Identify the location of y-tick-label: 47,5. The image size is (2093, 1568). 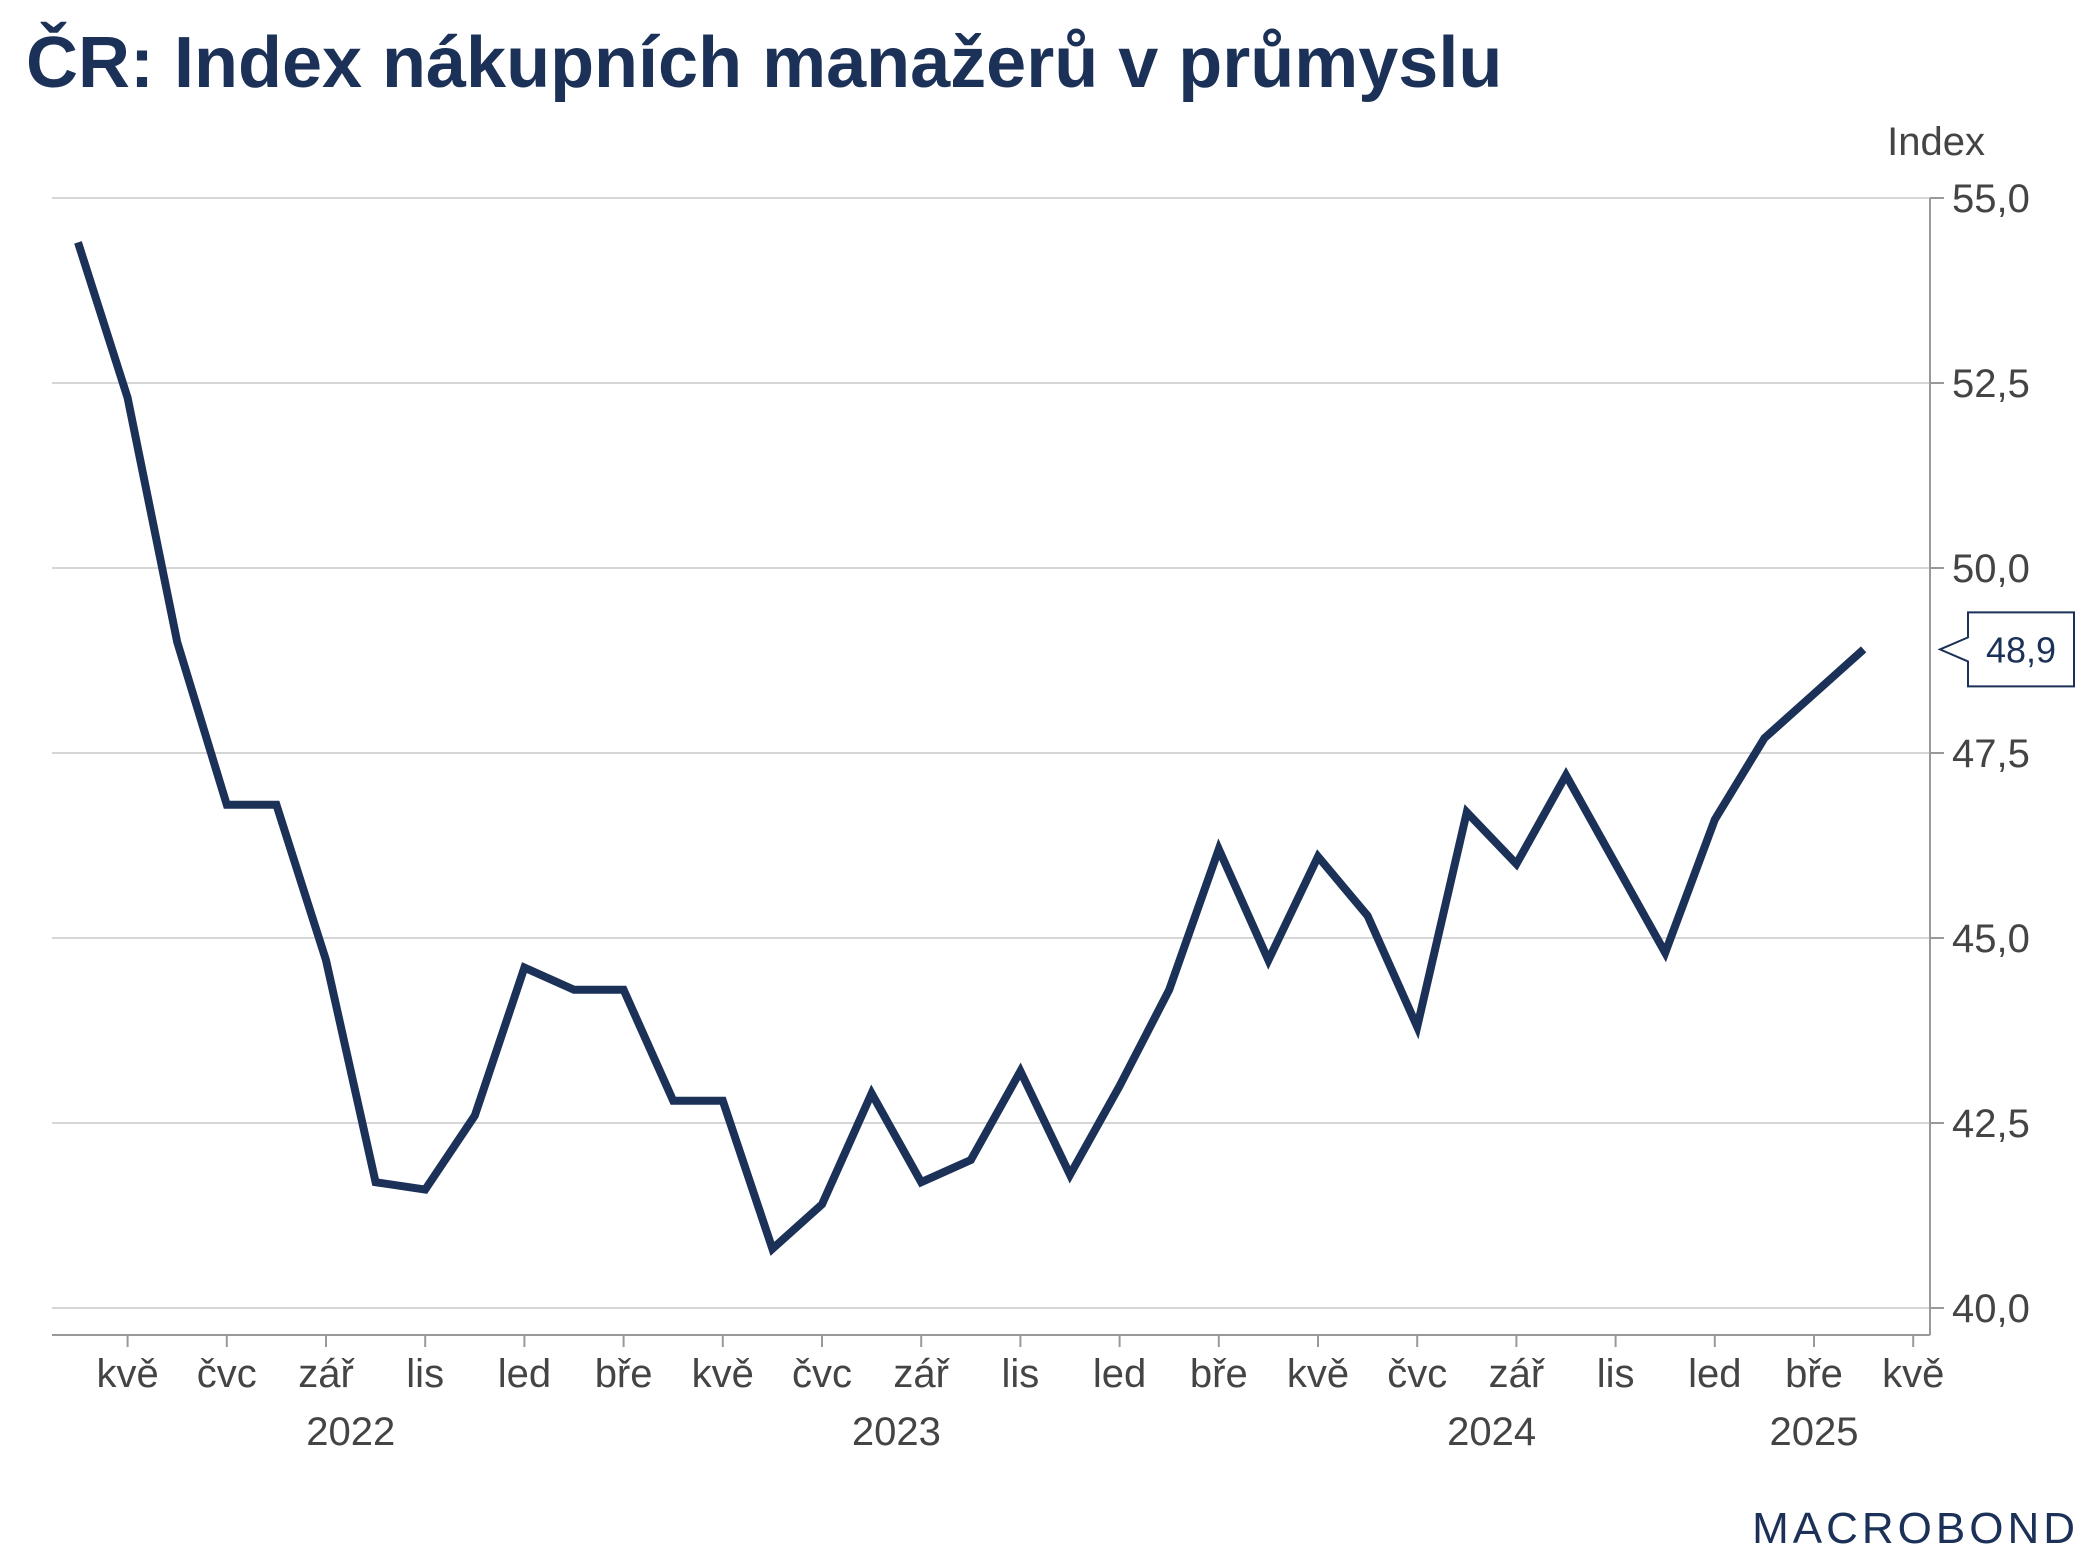
(1991, 754).